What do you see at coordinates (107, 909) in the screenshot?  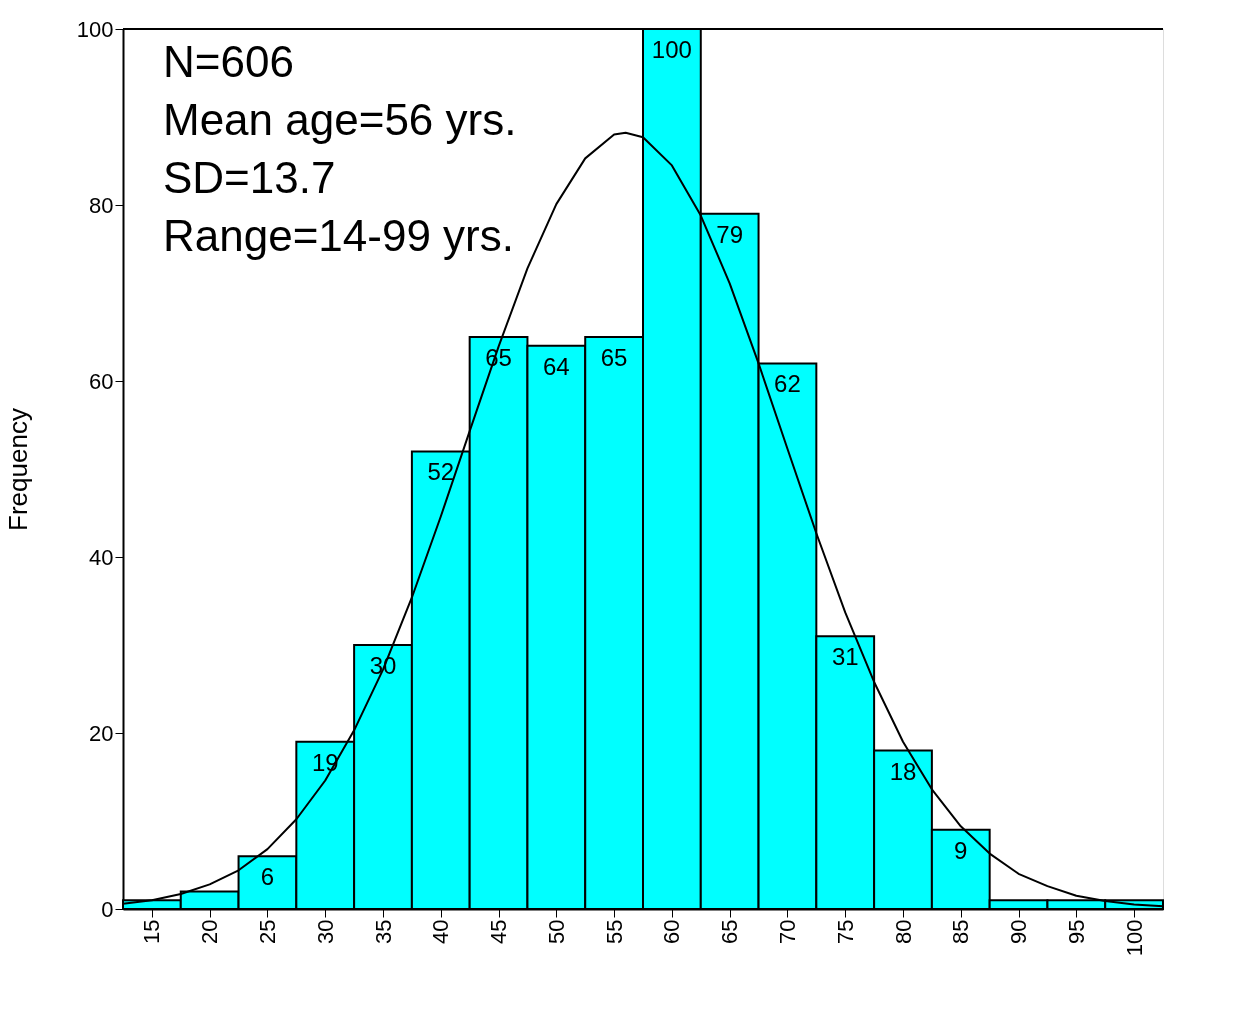 I see `y-tick-label: 0` at bounding box center [107, 909].